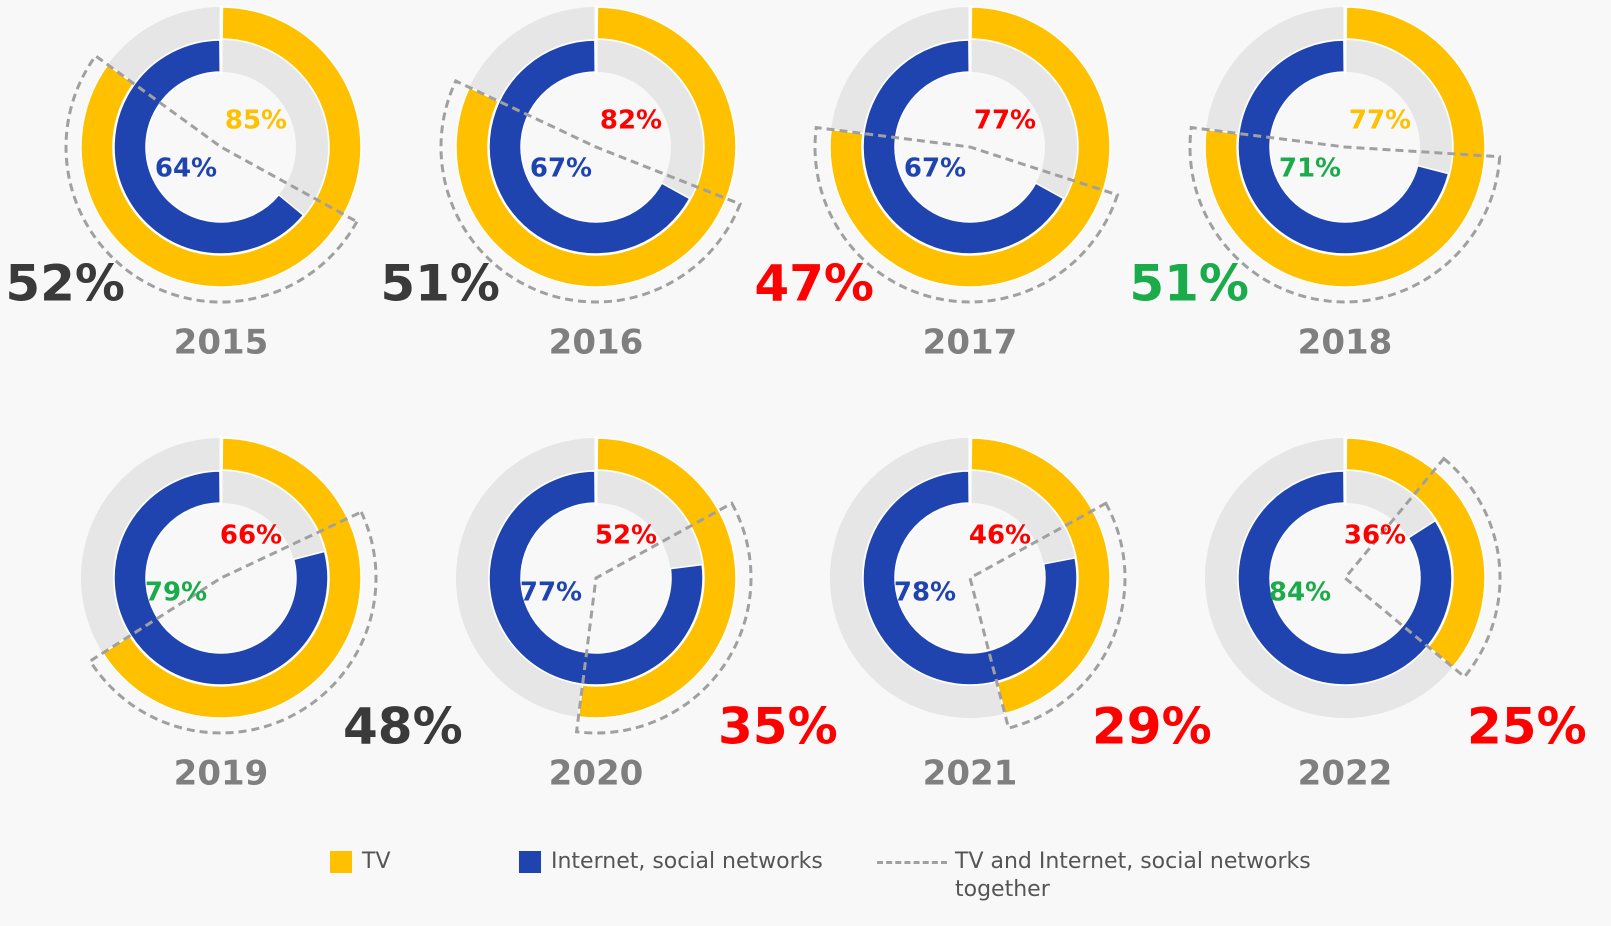 This screenshot has height=926, width=1611. I want to click on internet-label: 71%, so click(1310, 169).